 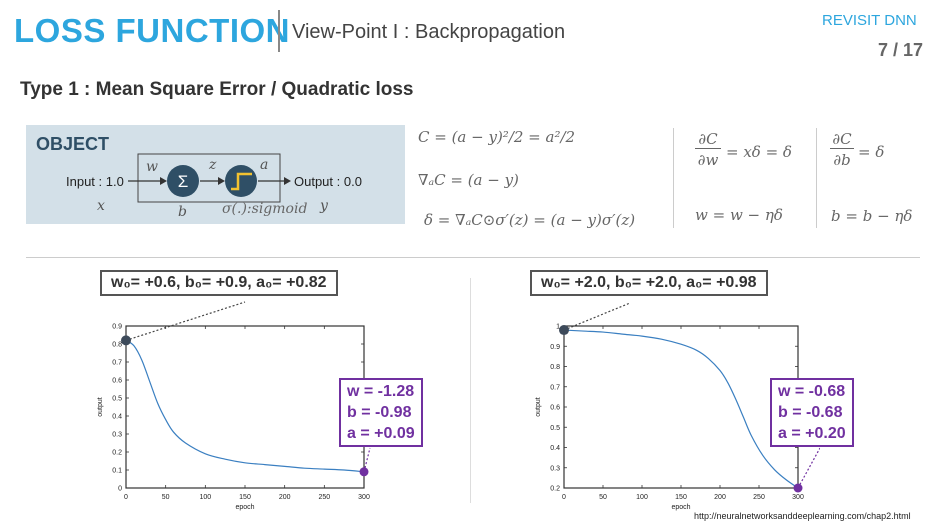 I want to click on left-final-a: a = +0.09, so click(x=381, y=433).